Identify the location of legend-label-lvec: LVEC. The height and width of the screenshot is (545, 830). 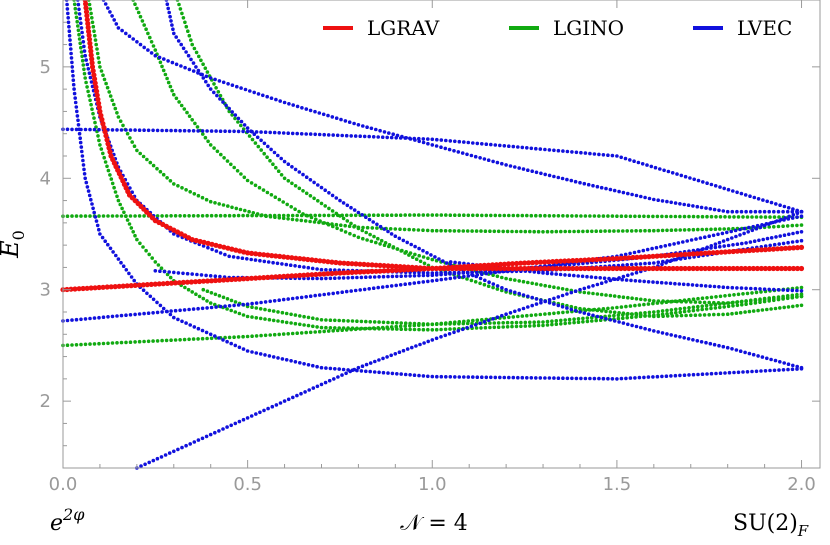
(764, 28).